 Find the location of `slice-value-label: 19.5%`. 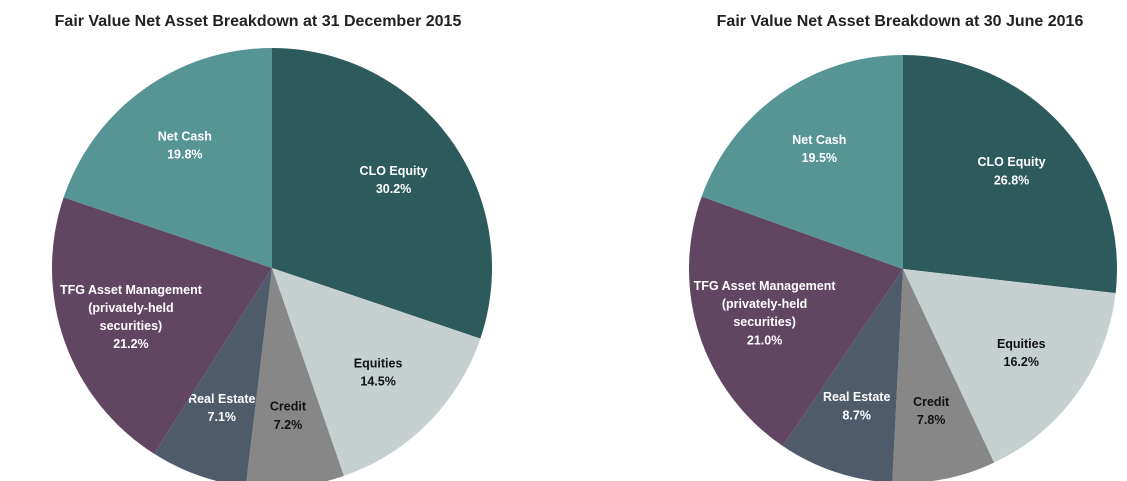

slice-value-label: 19.5% is located at coordinates (819, 158).